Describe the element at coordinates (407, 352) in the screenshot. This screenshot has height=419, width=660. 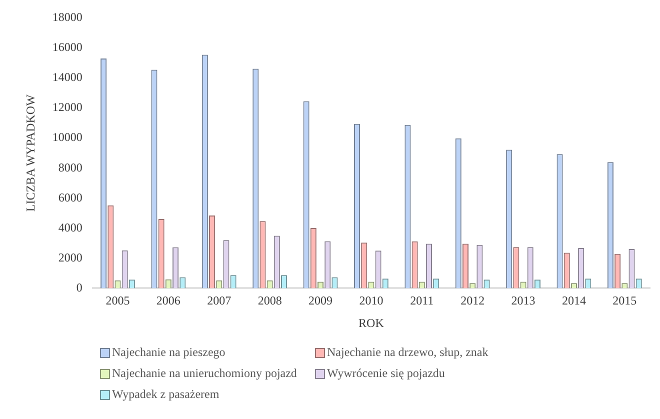
I see `legend-label: Najechanie na drzewo, słup, znak` at that location.